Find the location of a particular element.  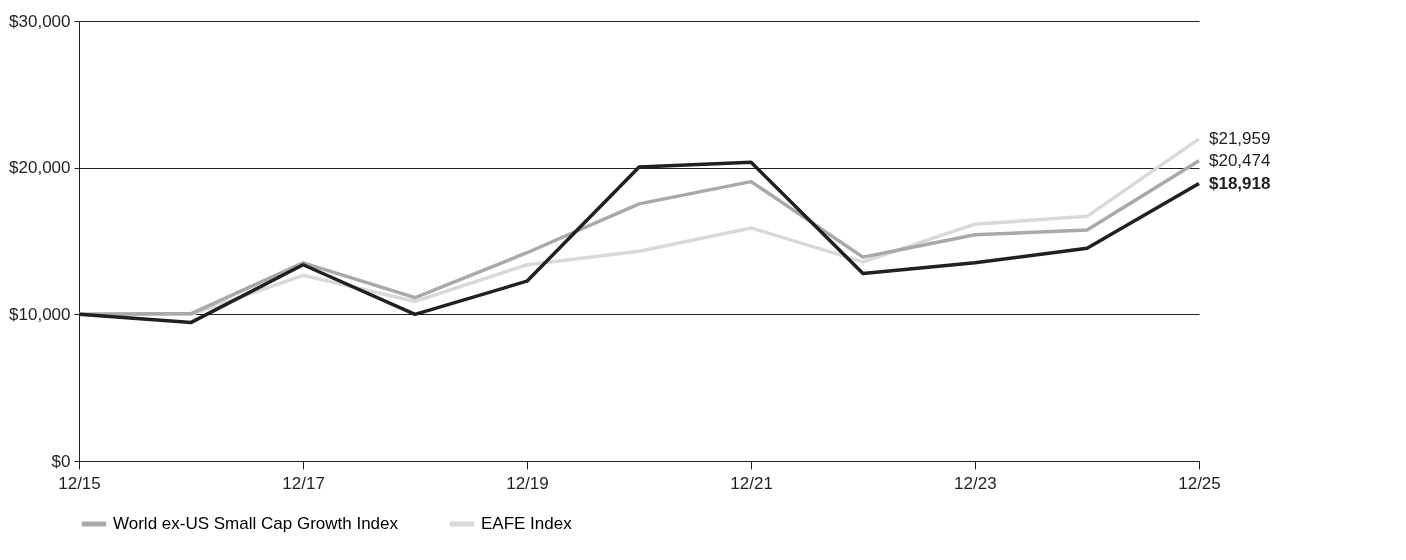

x-tick-label: 12/21 is located at coordinates (751, 483).